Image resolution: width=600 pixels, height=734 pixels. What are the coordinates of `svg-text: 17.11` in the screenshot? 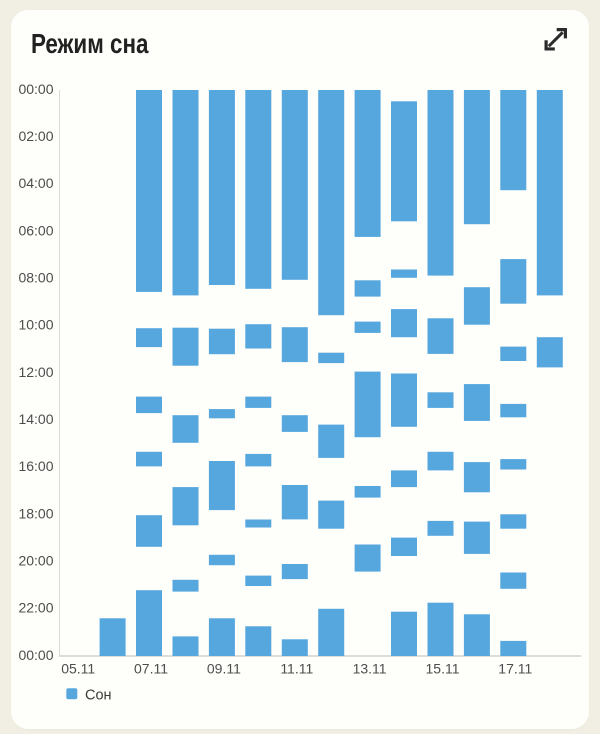 It's located at (515, 669).